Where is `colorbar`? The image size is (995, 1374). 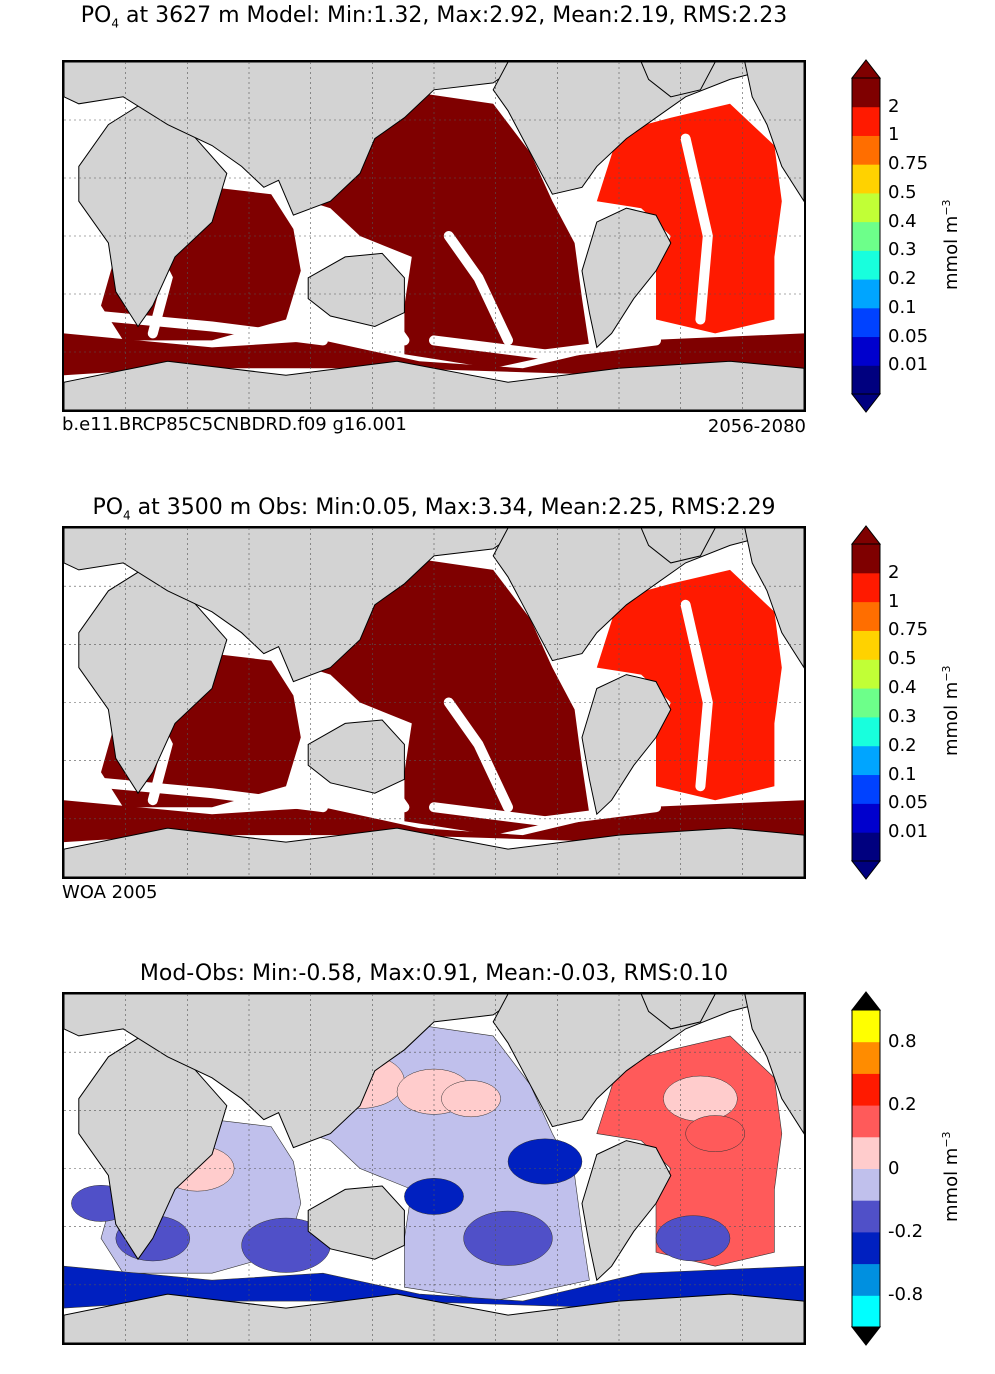 colorbar is located at coordinates (866, 236).